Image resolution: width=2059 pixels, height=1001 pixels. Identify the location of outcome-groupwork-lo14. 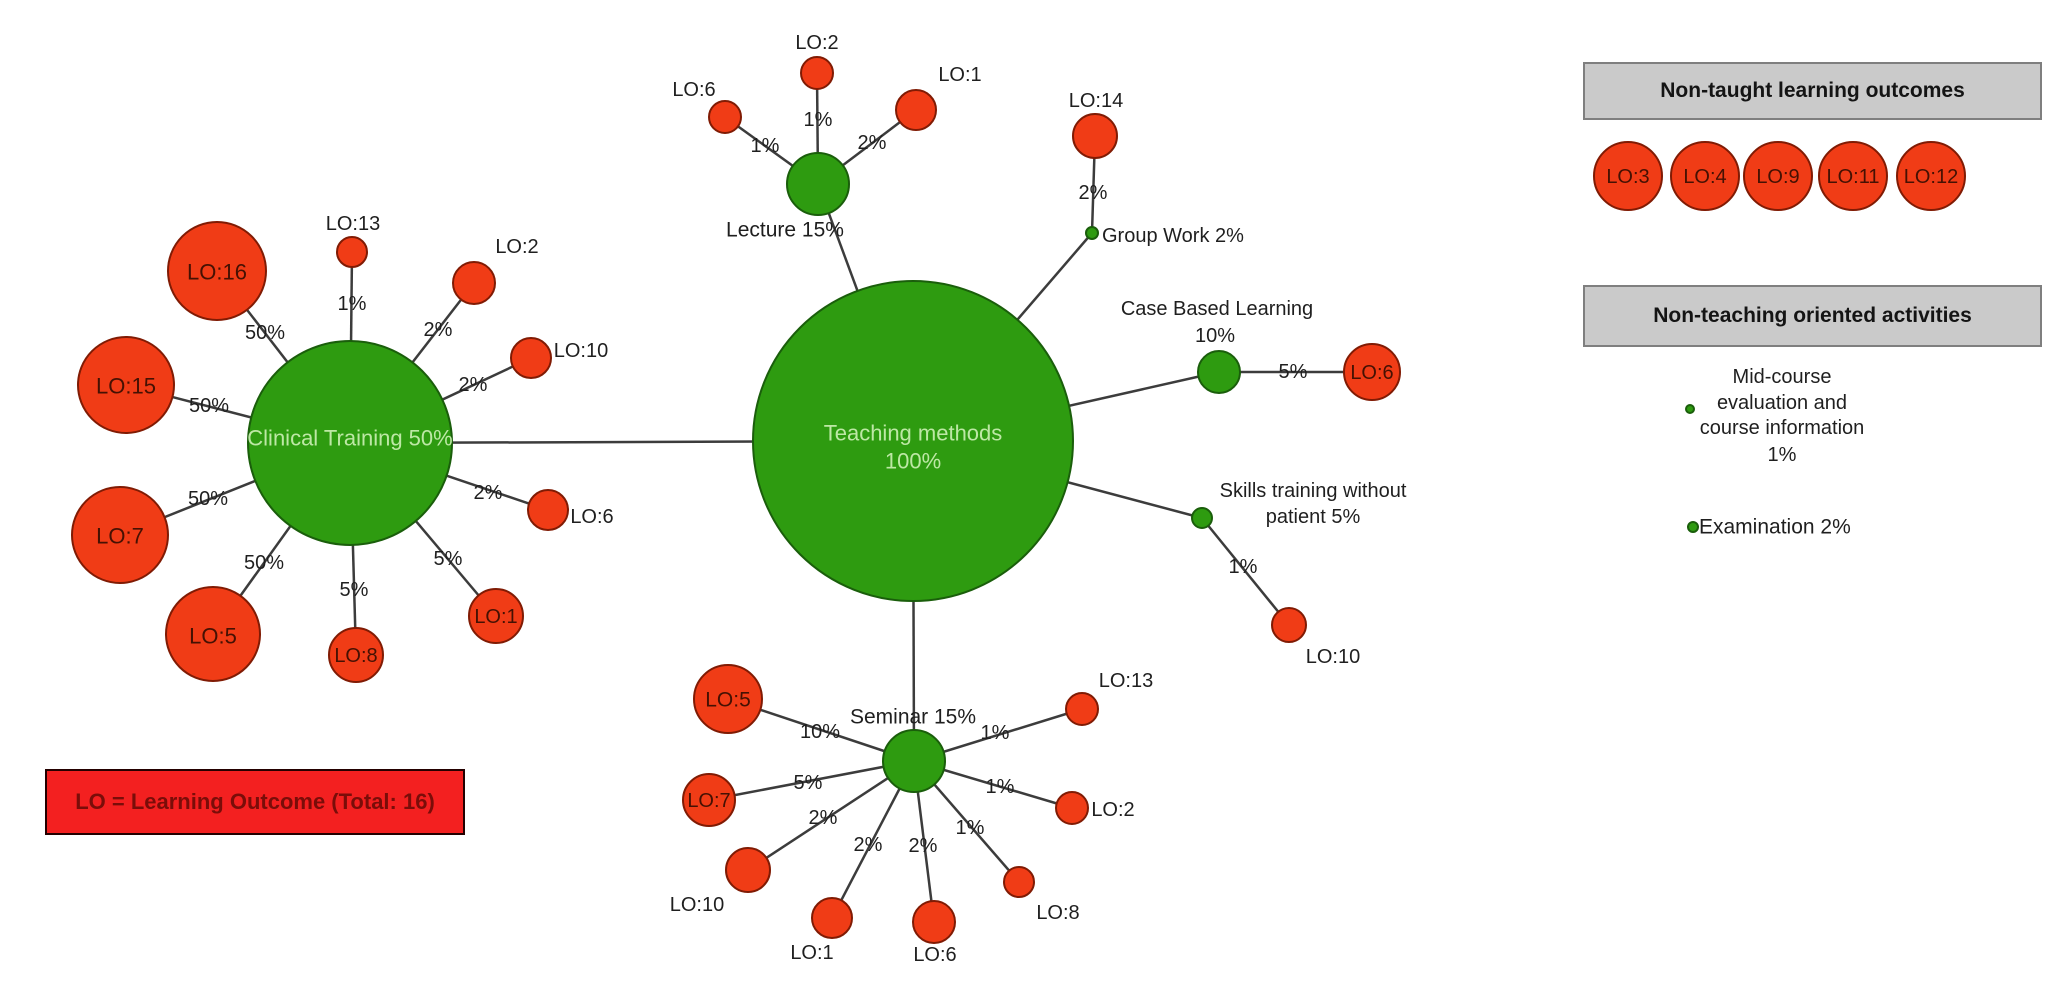
(1095, 136).